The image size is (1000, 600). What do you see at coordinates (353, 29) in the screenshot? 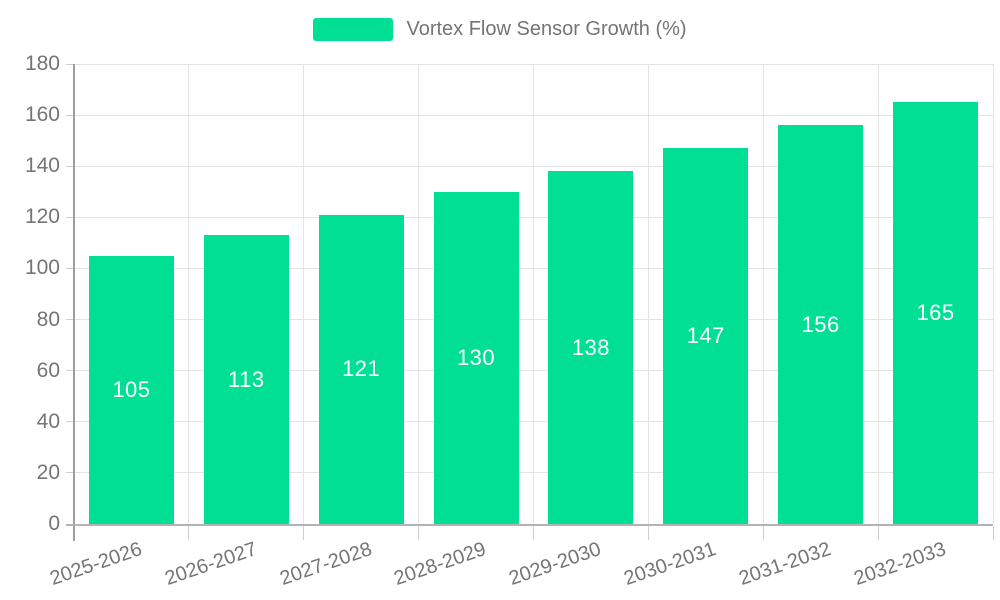
I see `legend-swatch` at bounding box center [353, 29].